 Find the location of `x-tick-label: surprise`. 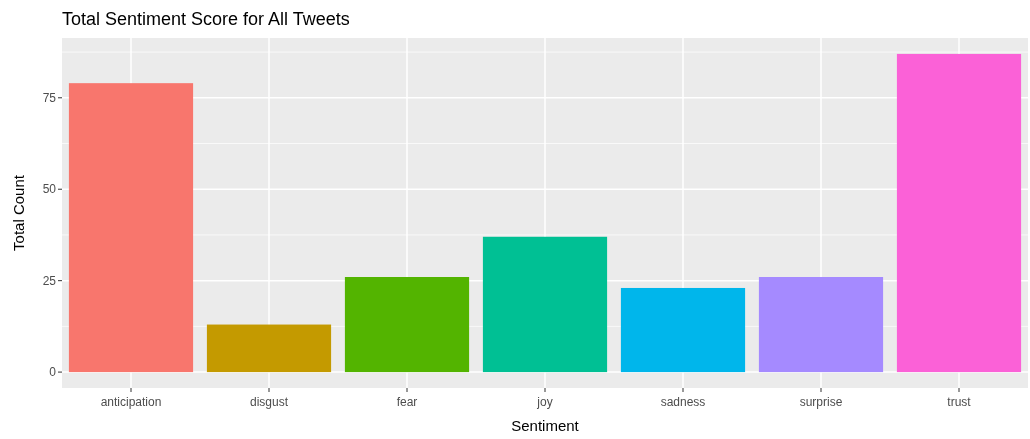

x-tick-label: surprise is located at coordinates (821, 402).